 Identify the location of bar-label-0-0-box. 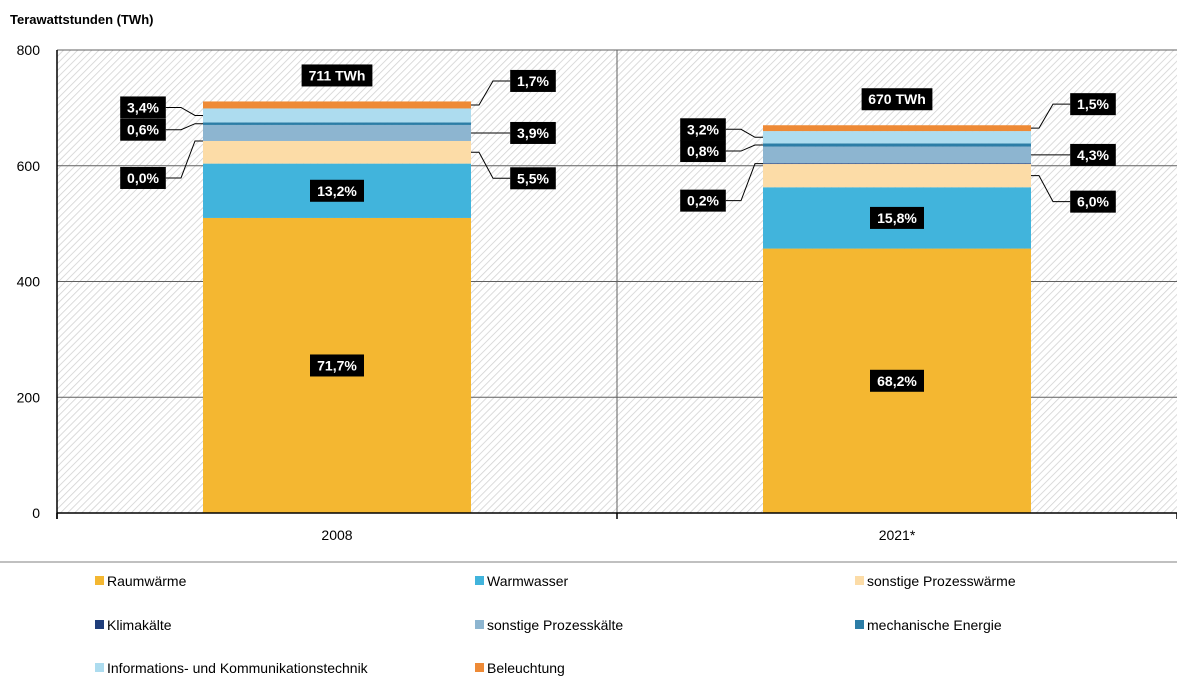
(337, 365).